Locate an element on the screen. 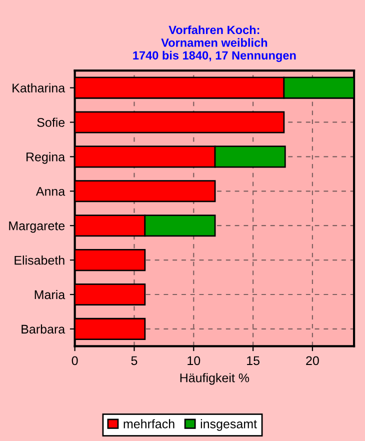  y-tick-label: Anna is located at coordinates (51, 191).